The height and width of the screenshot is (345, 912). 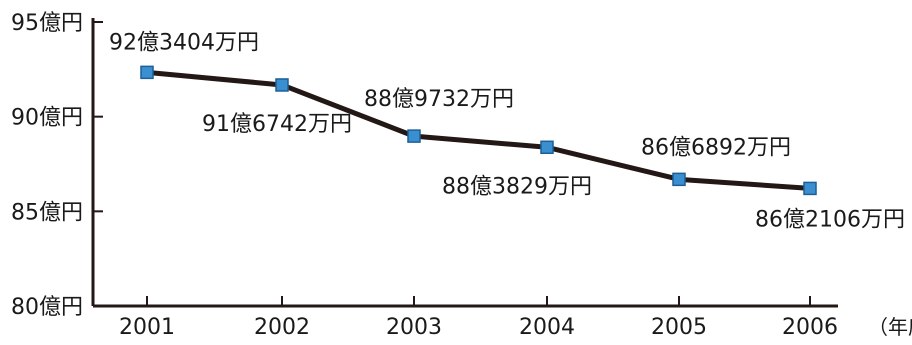 I want to click on data-label-2002: 91億6742万円, so click(x=277, y=124).